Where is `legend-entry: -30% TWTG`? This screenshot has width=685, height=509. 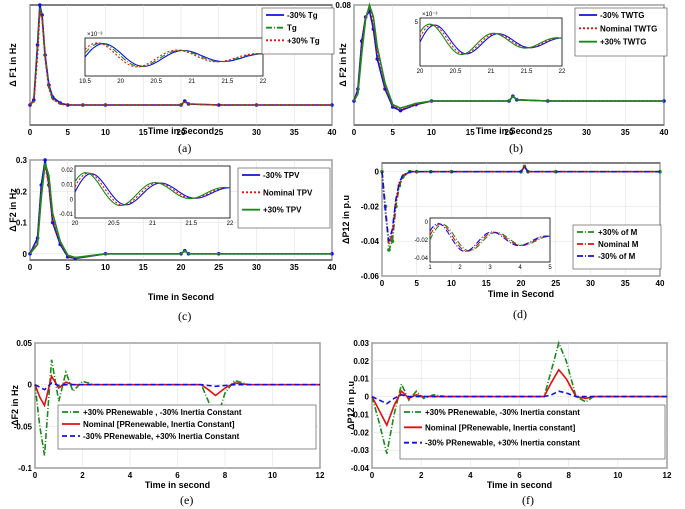
legend-entry: -30% TWTG is located at coordinates (622, 15).